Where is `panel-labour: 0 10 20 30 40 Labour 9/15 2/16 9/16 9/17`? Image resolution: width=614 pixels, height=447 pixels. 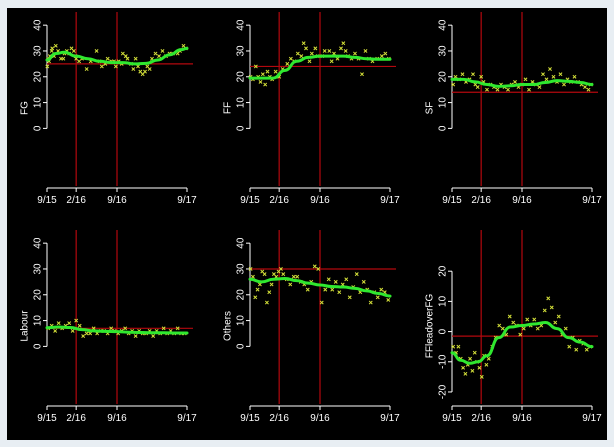 panel-labour: 0 10 20 30 40 Labour 9/15 2/16 9/16 9/17 is located at coordinates (108, 327).